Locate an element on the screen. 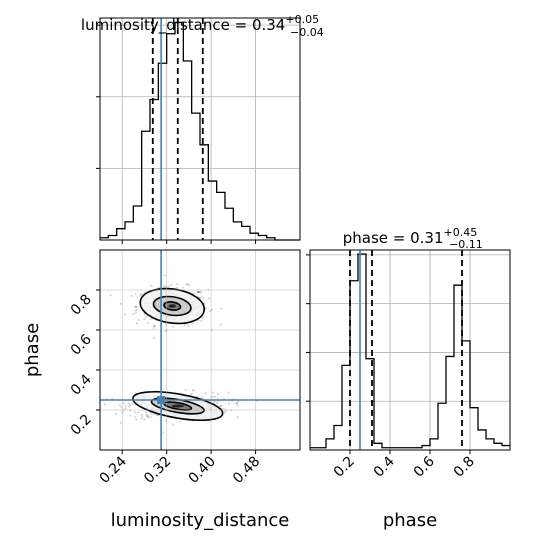  hist1-frame is located at coordinates (200, 129).